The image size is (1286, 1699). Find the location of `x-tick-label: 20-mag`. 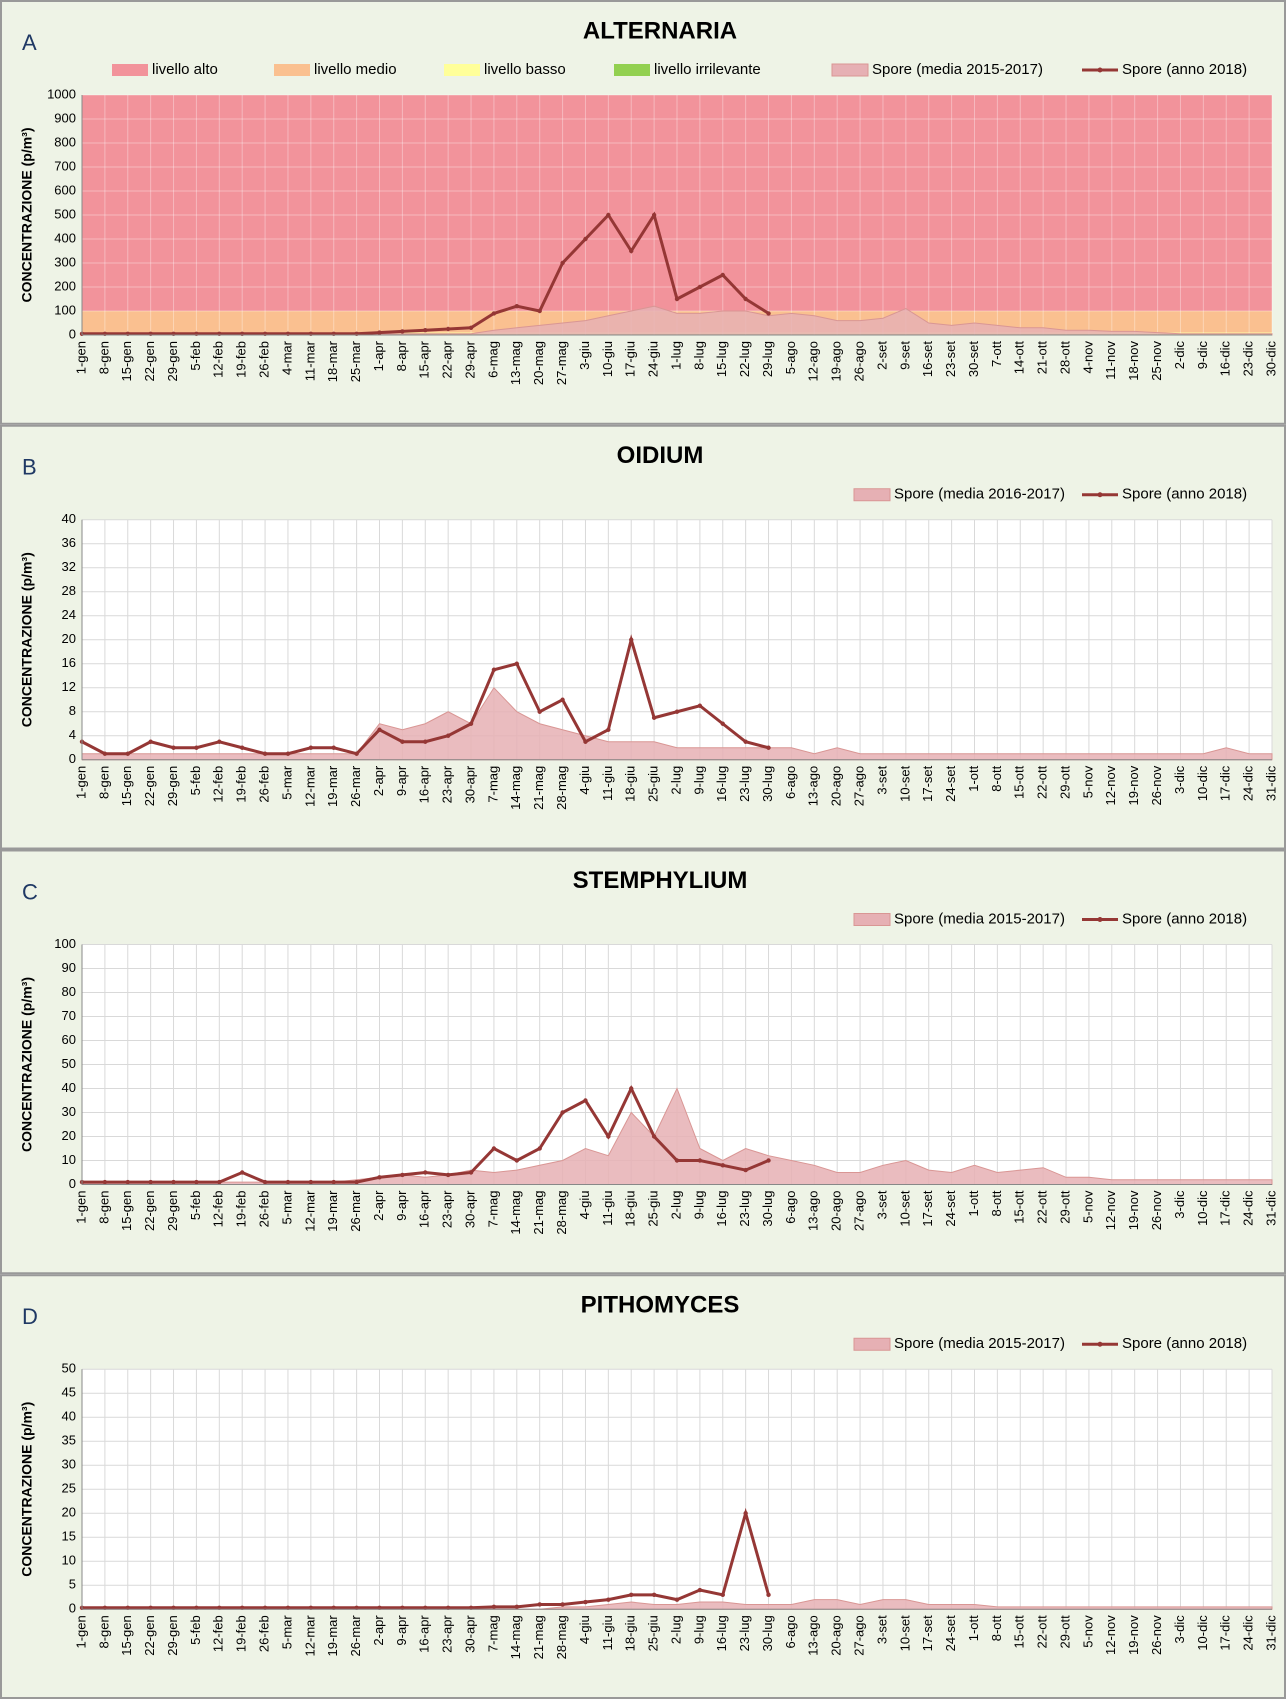

x-tick-label: 20-mag is located at coordinates (538, 363).